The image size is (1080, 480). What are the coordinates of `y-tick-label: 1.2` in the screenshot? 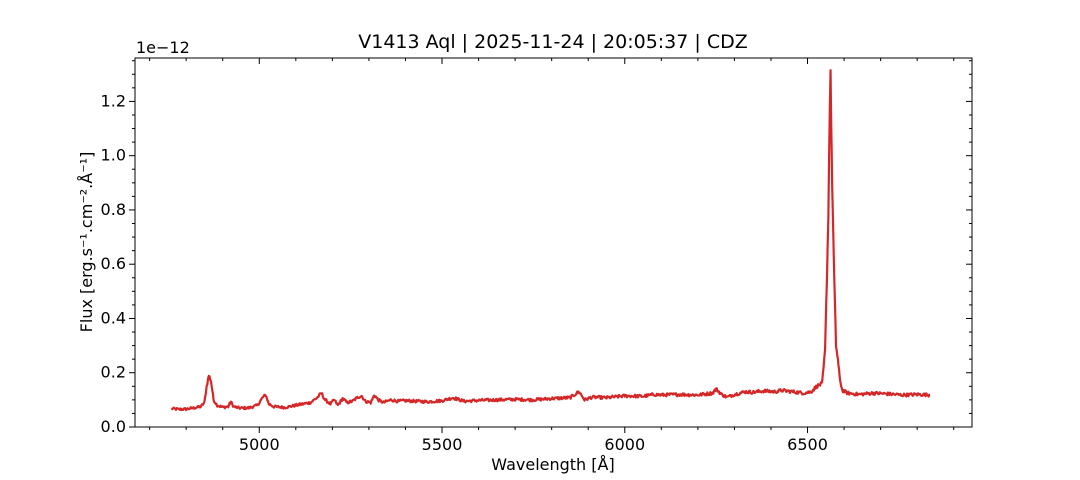 It's located at (113, 100).